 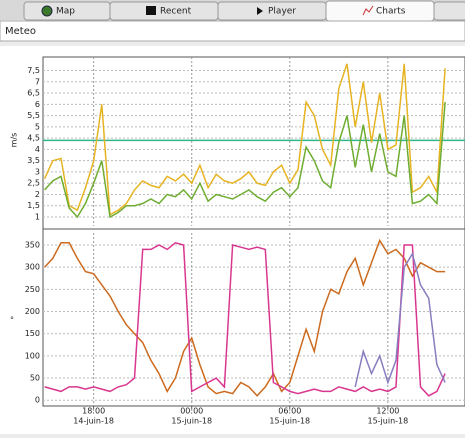 I want to click on y-axis-title: m/s, so click(x=14, y=140).